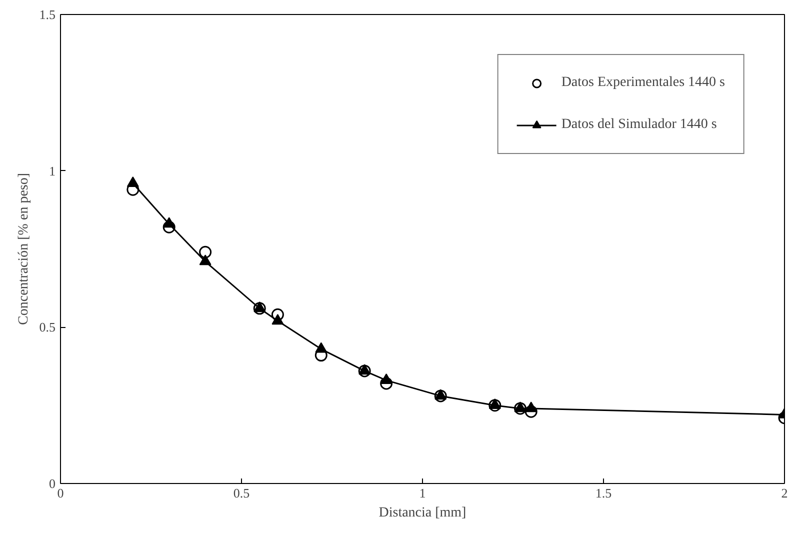  What do you see at coordinates (639, 125) in the screenshot?
I see `legend-label: Datos del Simulador 1440 s` at bounding box center [639, 125].